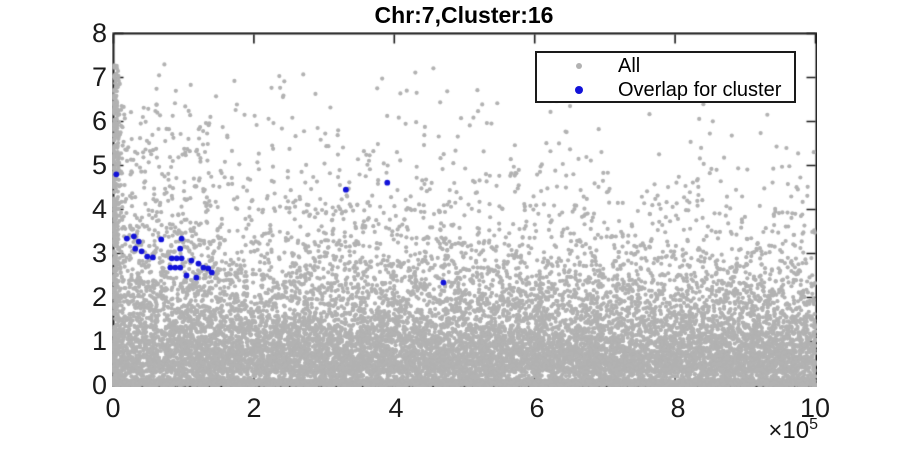 The width and height of the screenshot is (900, 450). Describe the element at coordinates (815, 408) in the screenshot. I see `x-tick-label-10: 10` at that location.